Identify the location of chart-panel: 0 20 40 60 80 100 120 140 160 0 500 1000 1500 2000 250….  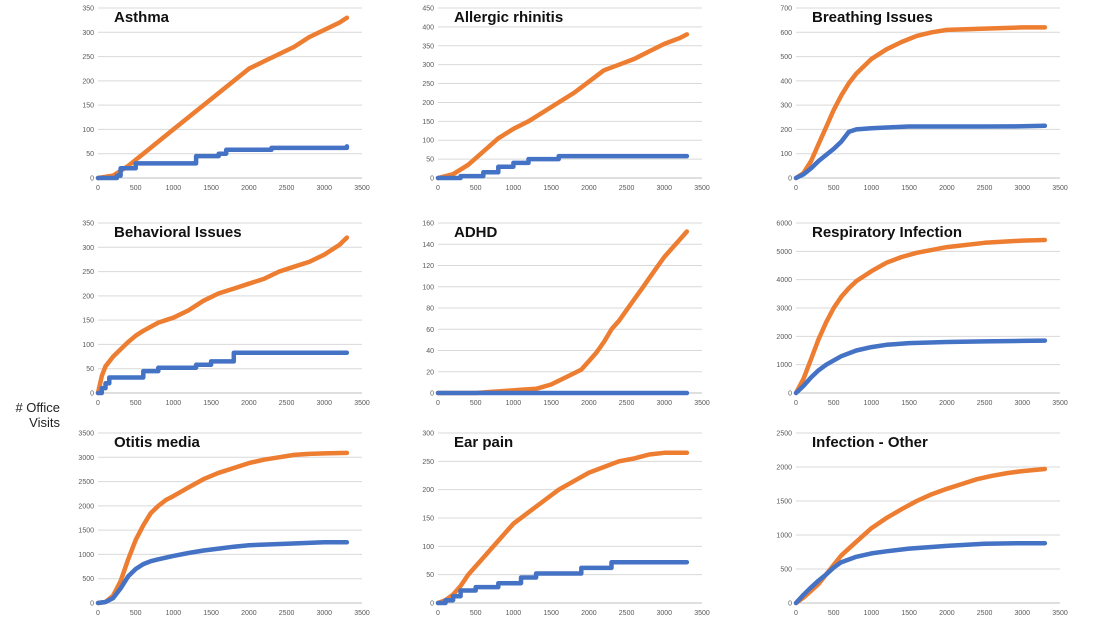
(567, 321).